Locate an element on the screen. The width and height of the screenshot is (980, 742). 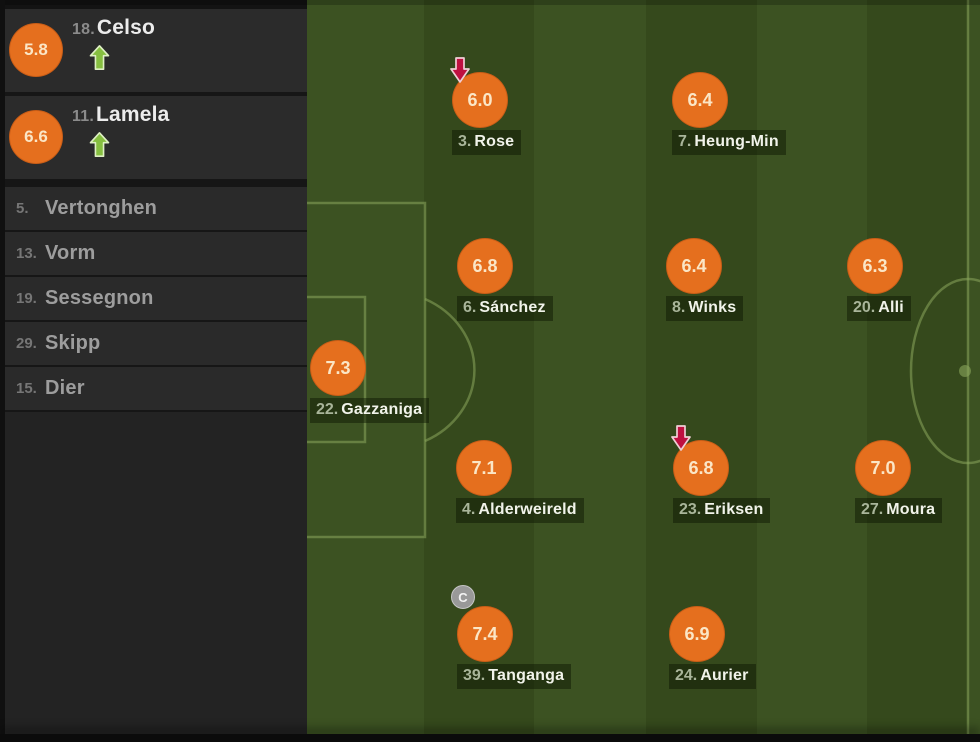
player-shirt-number: 13. is located at coordinates (26, 253).